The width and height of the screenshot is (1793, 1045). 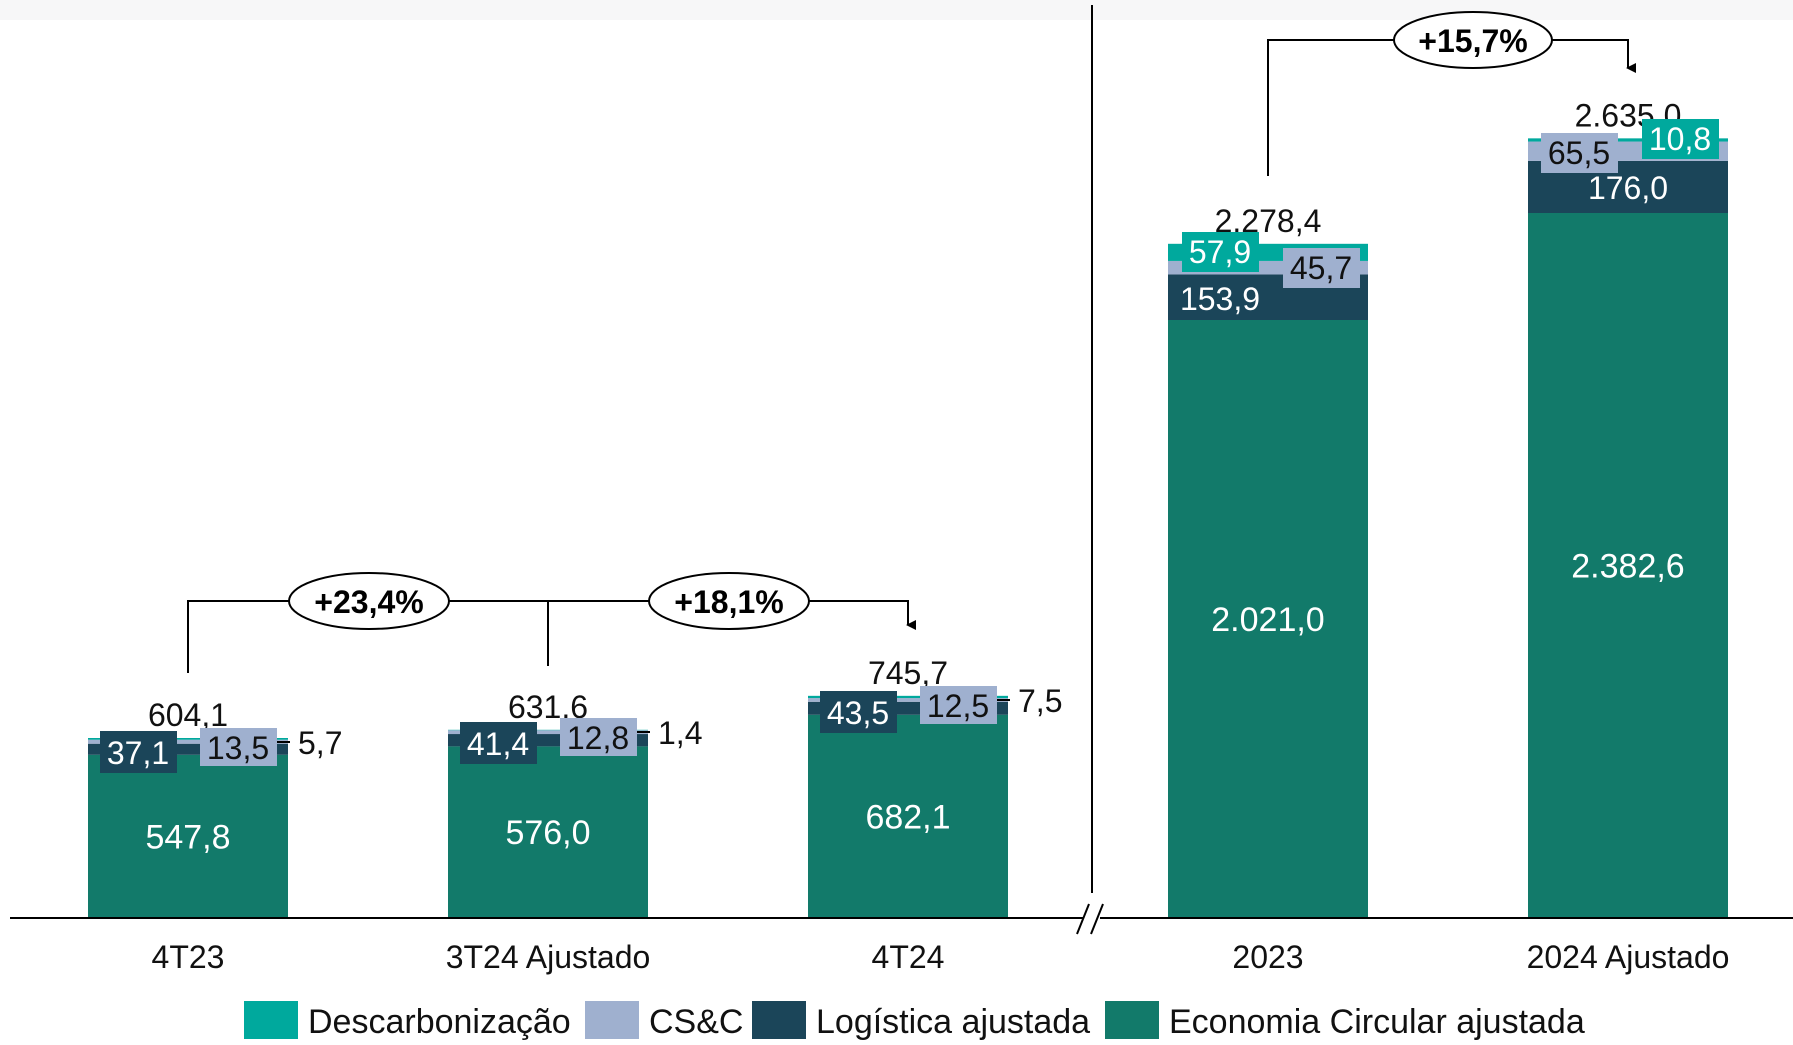 I want to click on data-label-csc-4: 65,5, so click(x=1579, y=153).